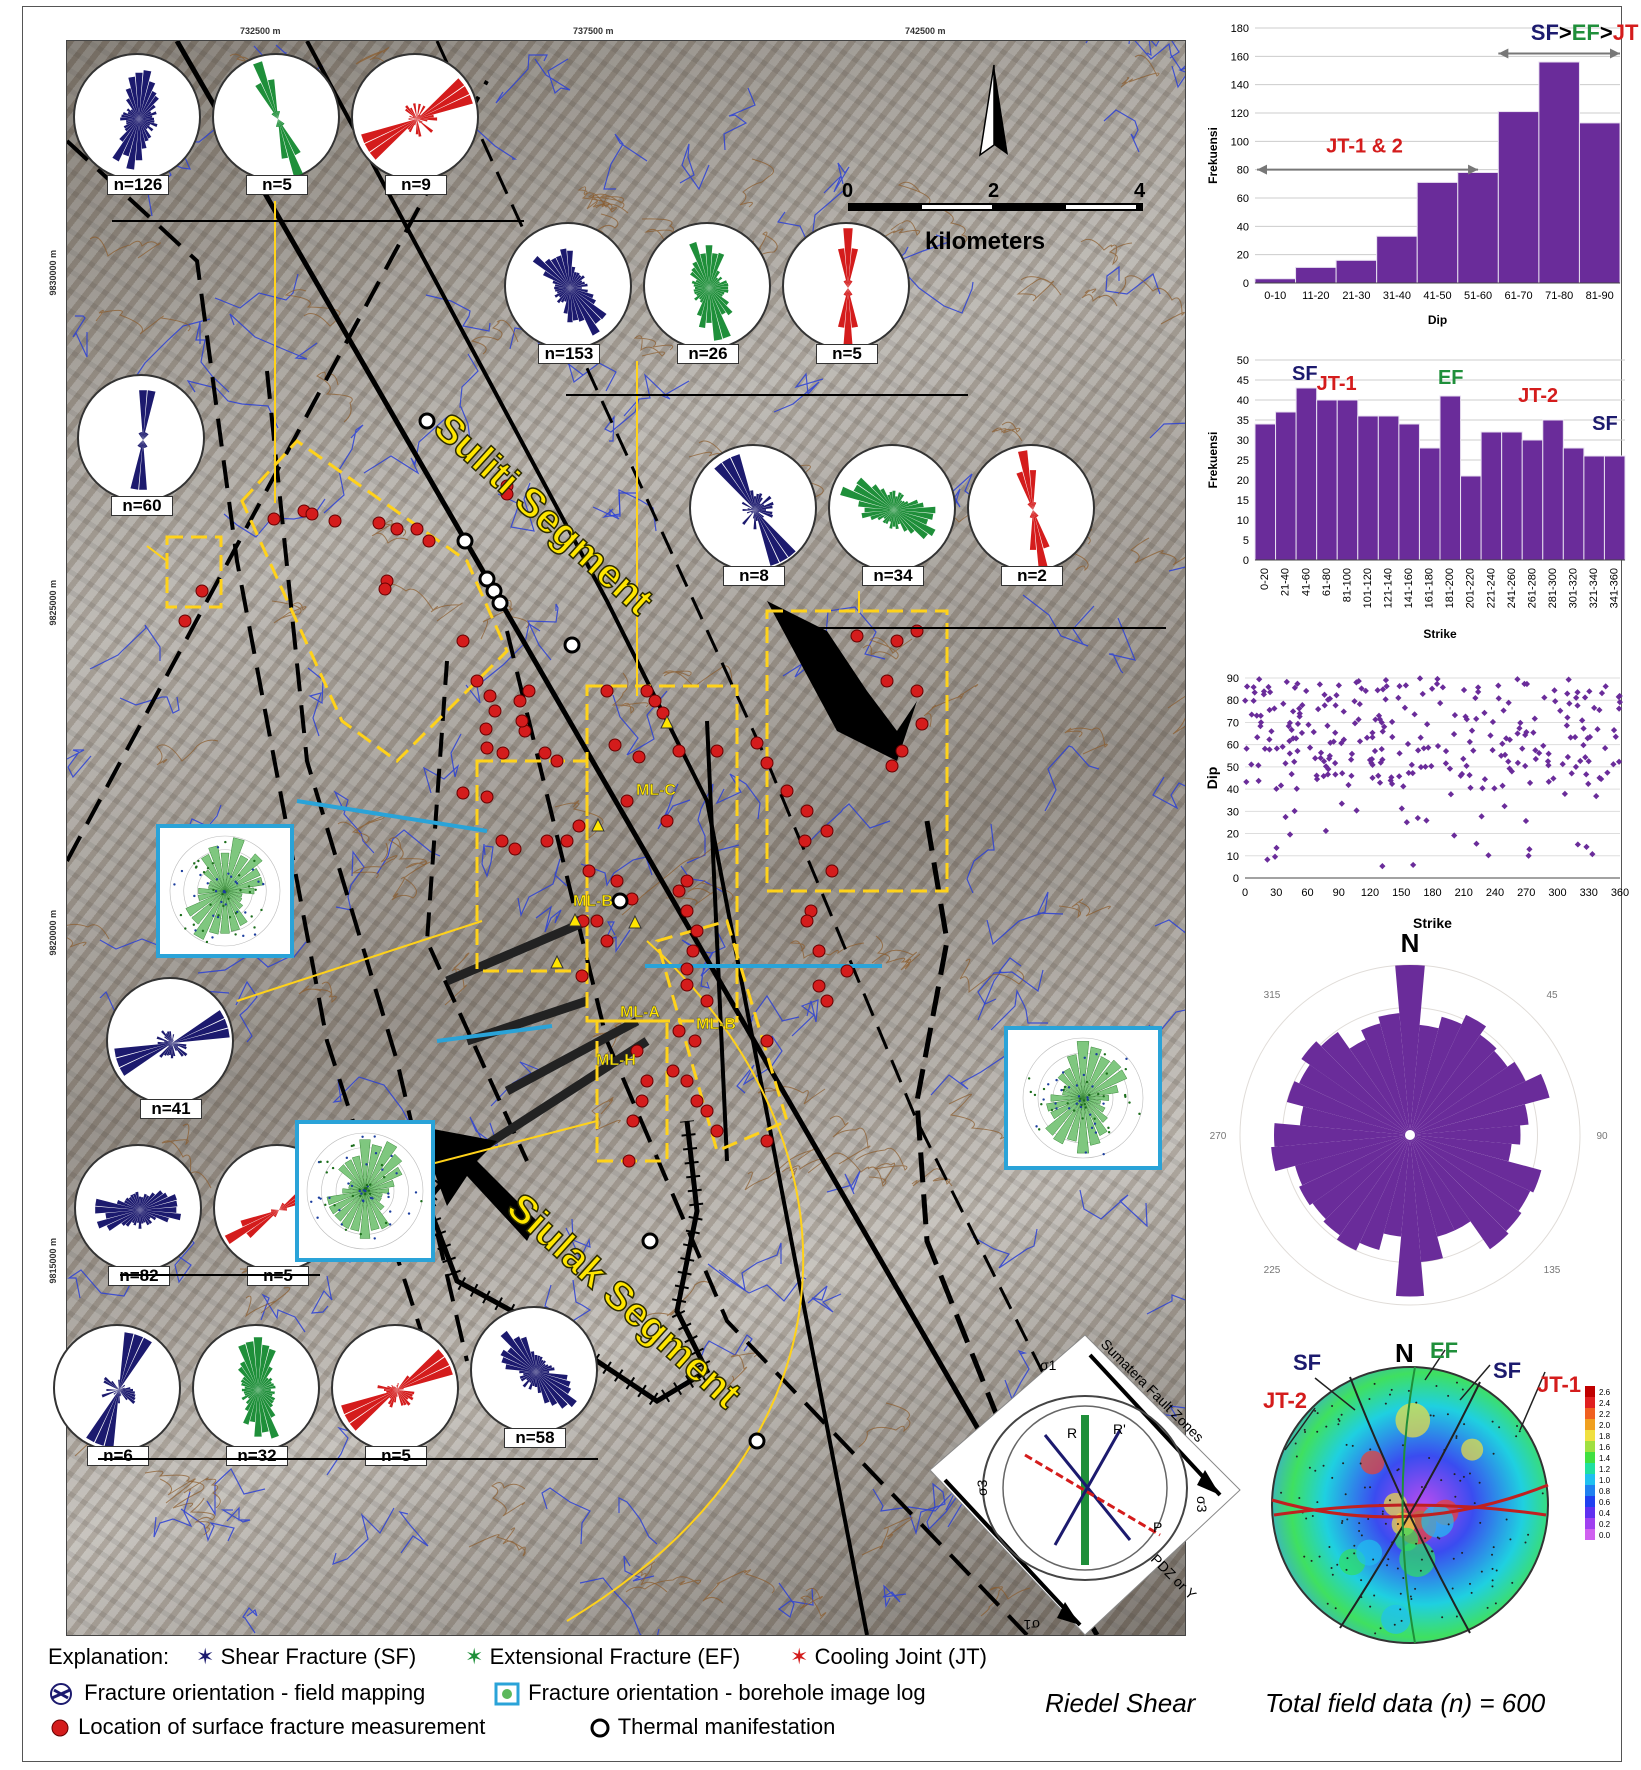 Image resolution: width=1641 pixels, height=1770 pixels. I want to click on borehole-rose-east, so click(1083, 1098).